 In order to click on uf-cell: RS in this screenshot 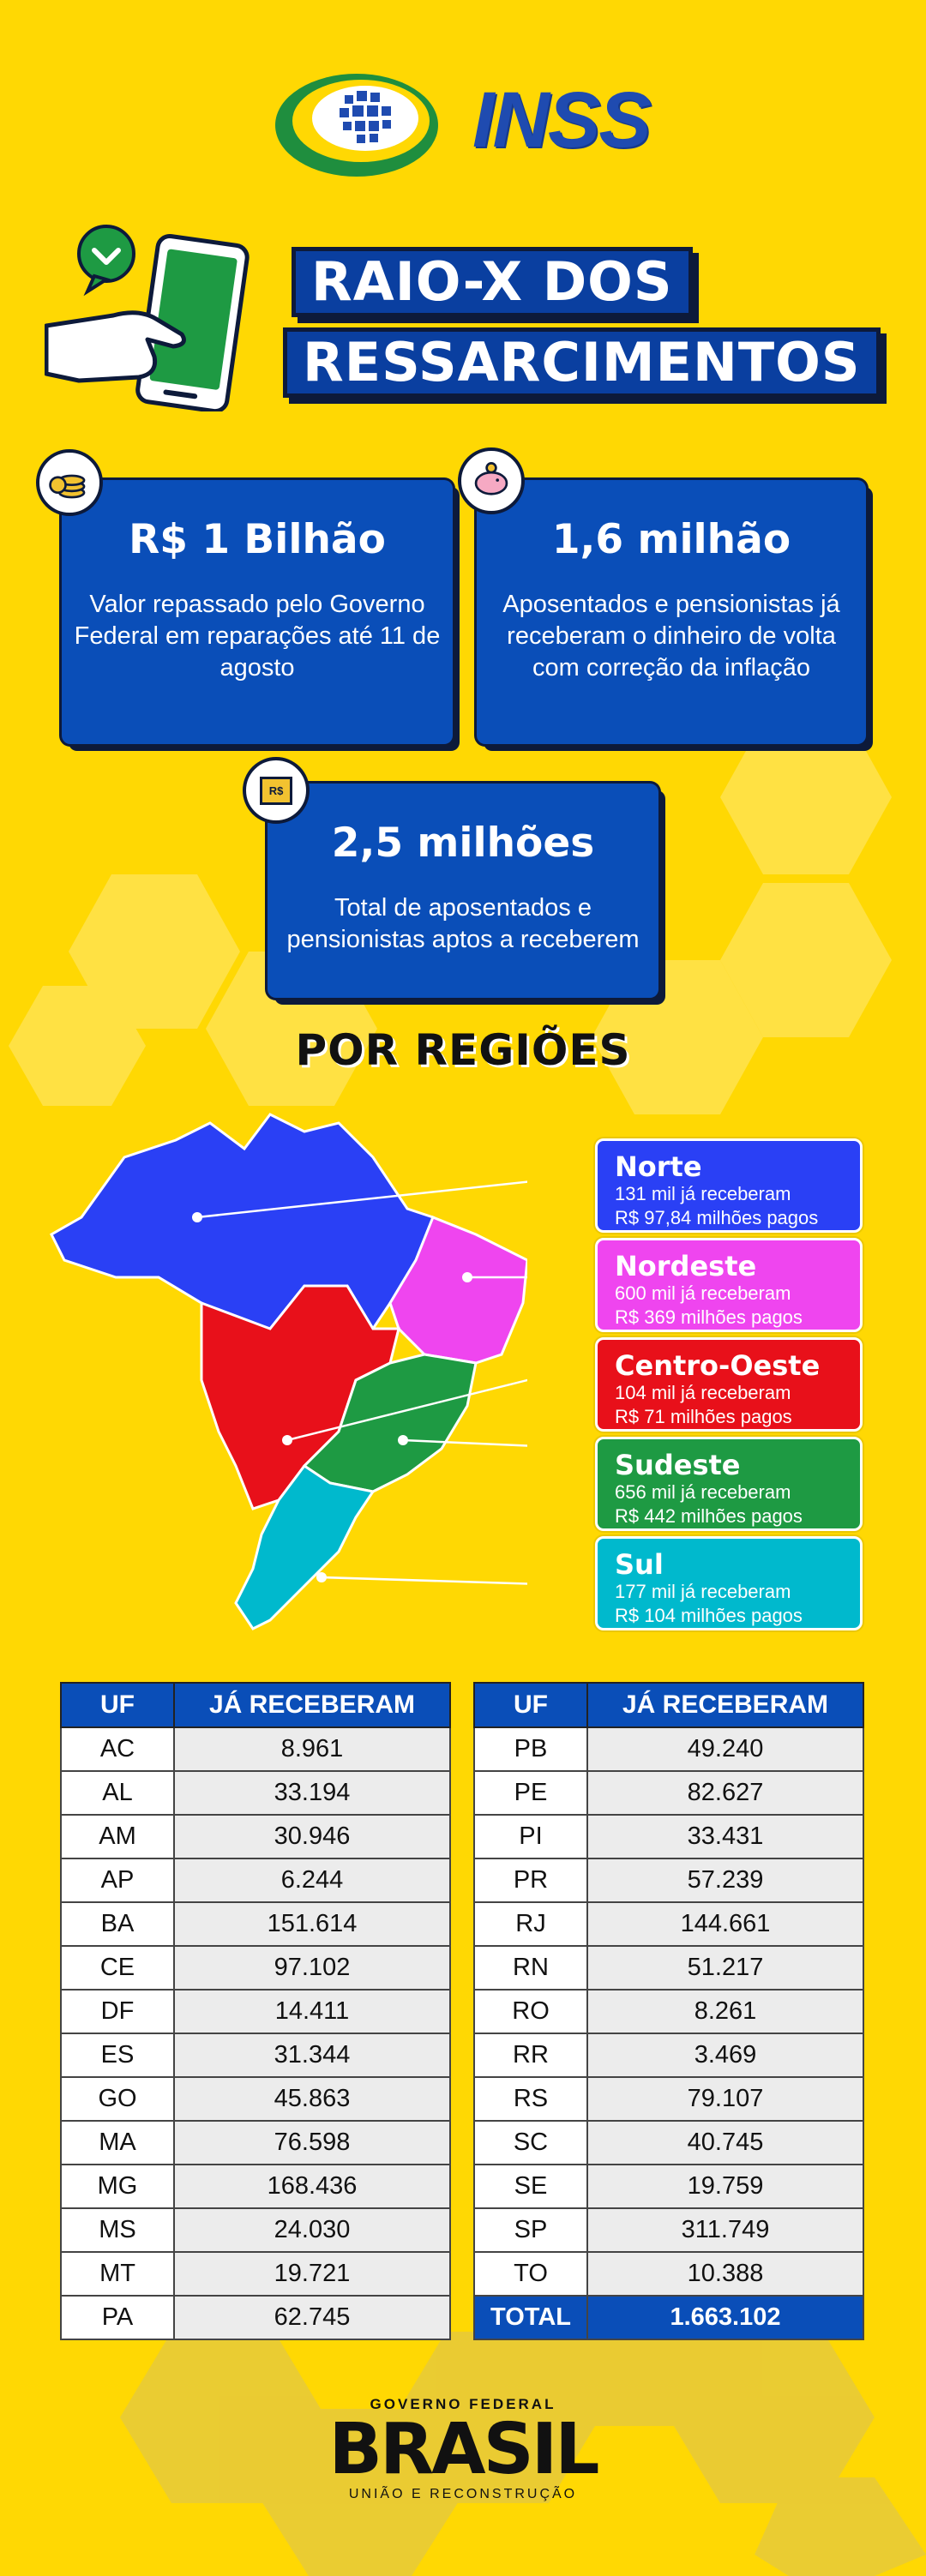, I will do `click(530, 2099)`.